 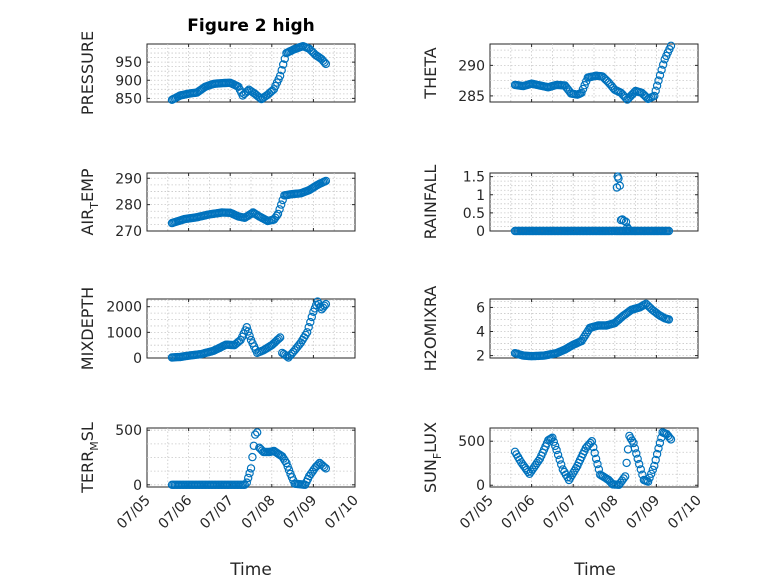 I want to click on y-tick-label: 2000, so click(x=124, y=308).